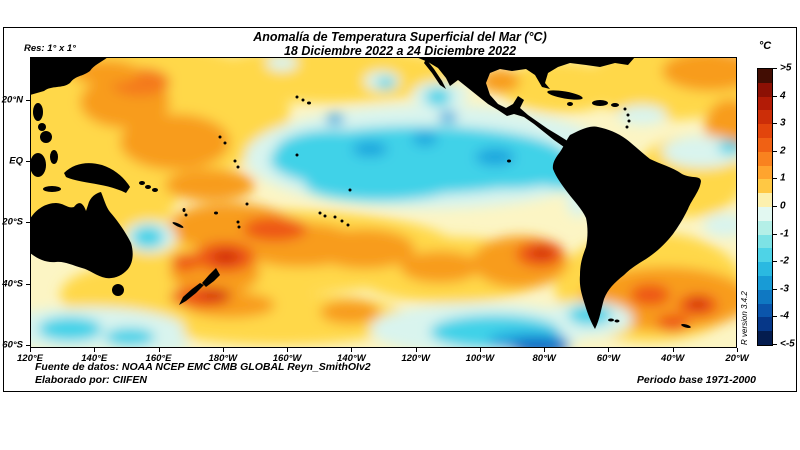 This screenshot has height=450, width=800. Describe the element at coordinates (191, 294) in the screenshot. I see `landmass-nz-south` at that location.